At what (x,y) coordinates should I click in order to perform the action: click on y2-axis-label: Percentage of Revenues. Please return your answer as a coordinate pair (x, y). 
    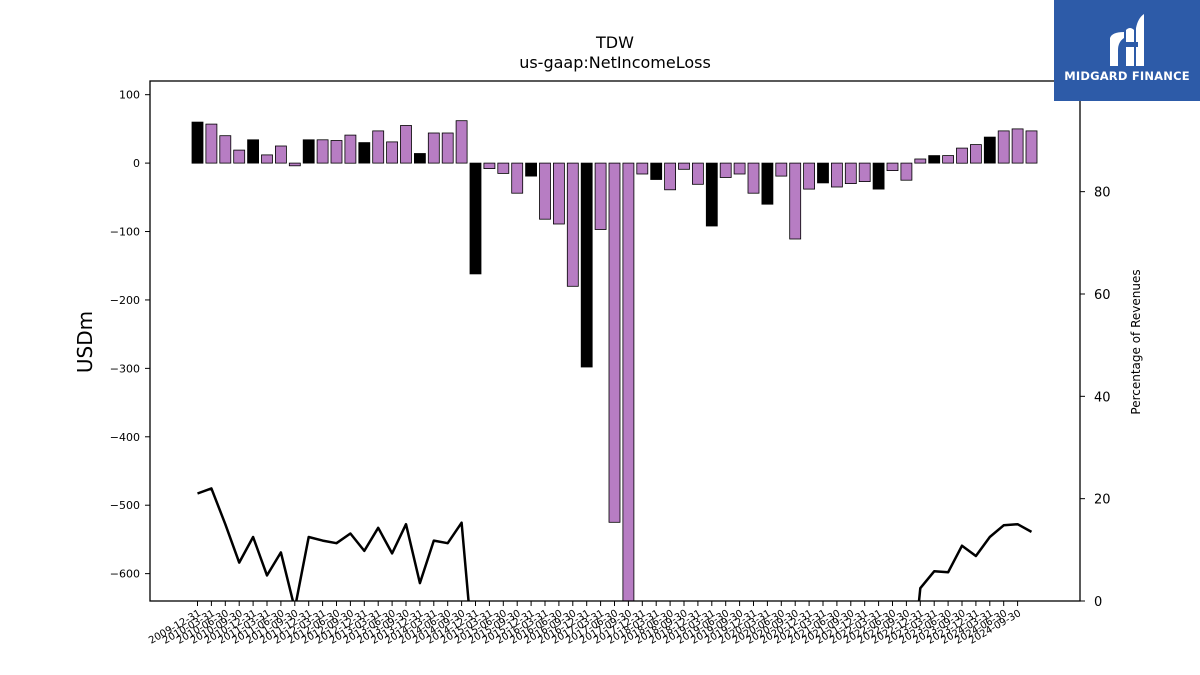
    Looking at the image, I should click on (1136, 341).